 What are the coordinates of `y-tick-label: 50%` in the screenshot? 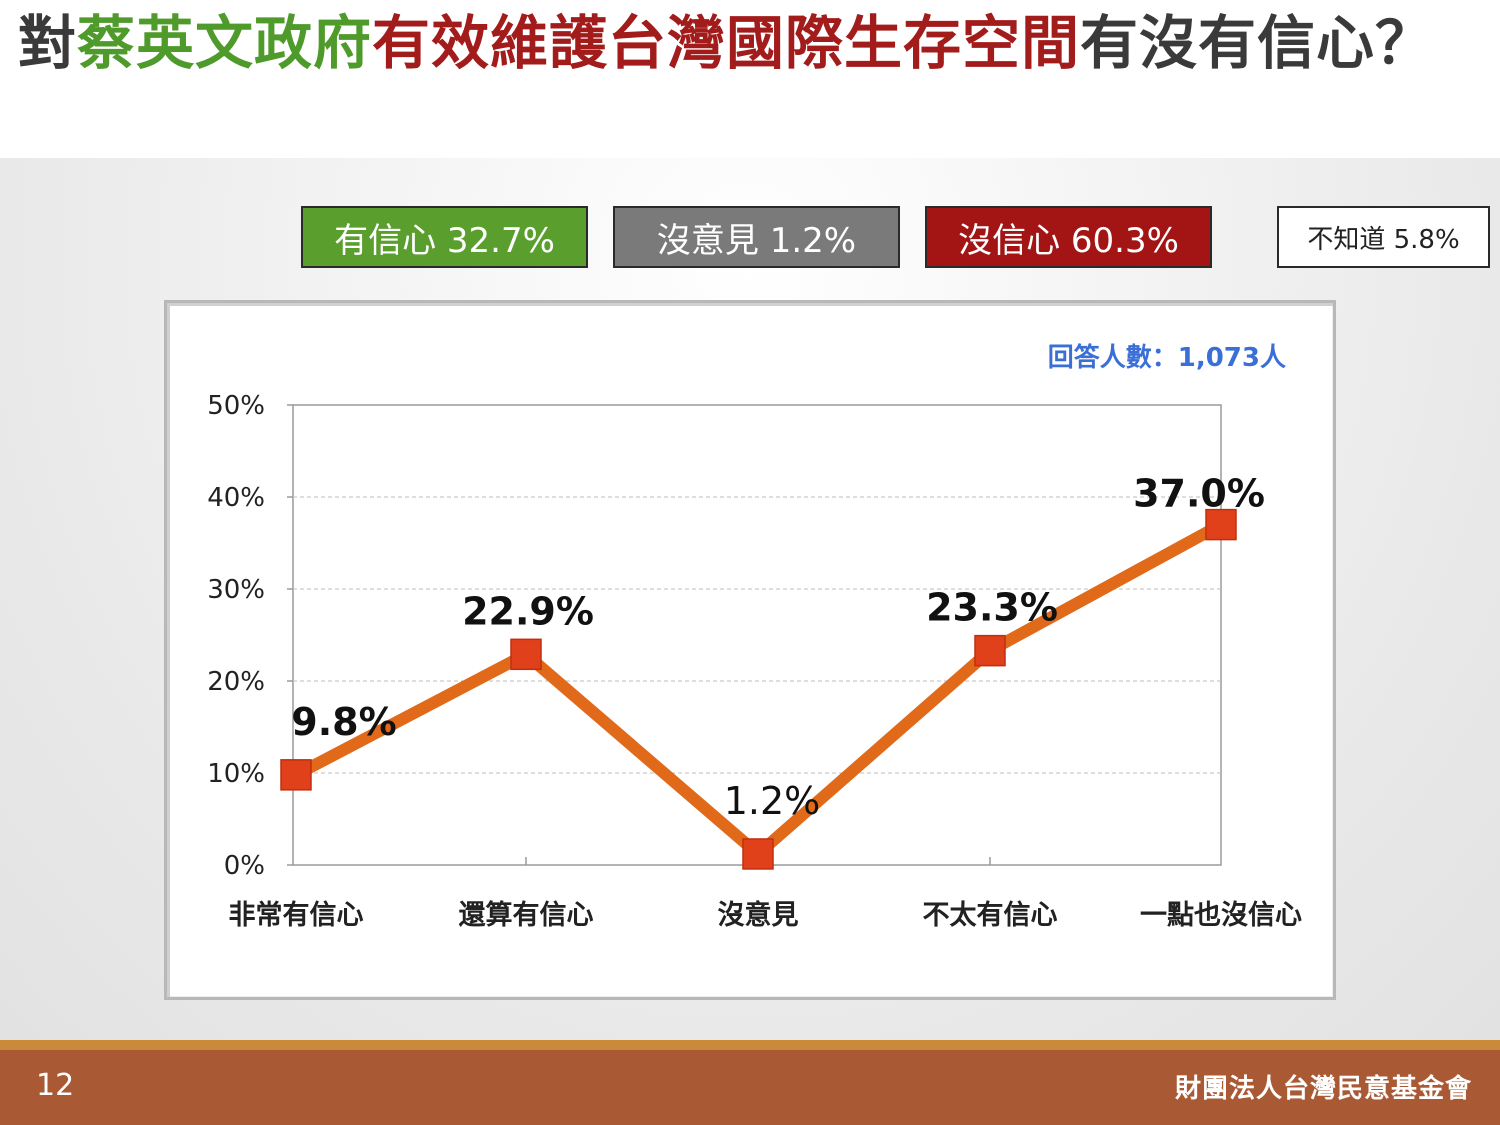 It's located at (236, 406).